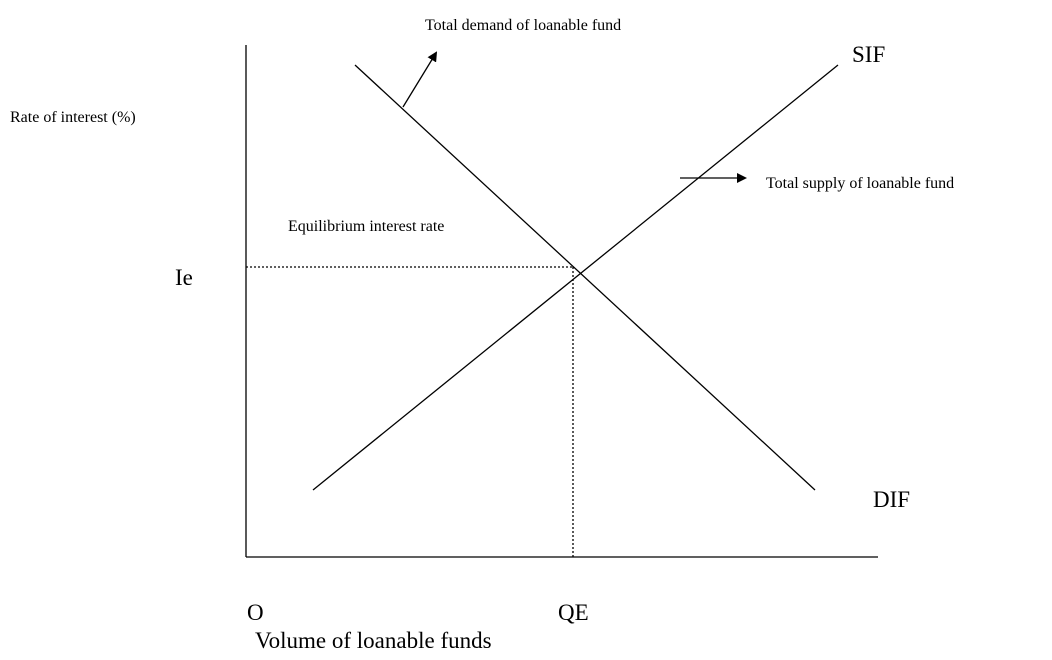  I want to click on demand-annotation: Total demand of loanable fund, so click(523, 25).